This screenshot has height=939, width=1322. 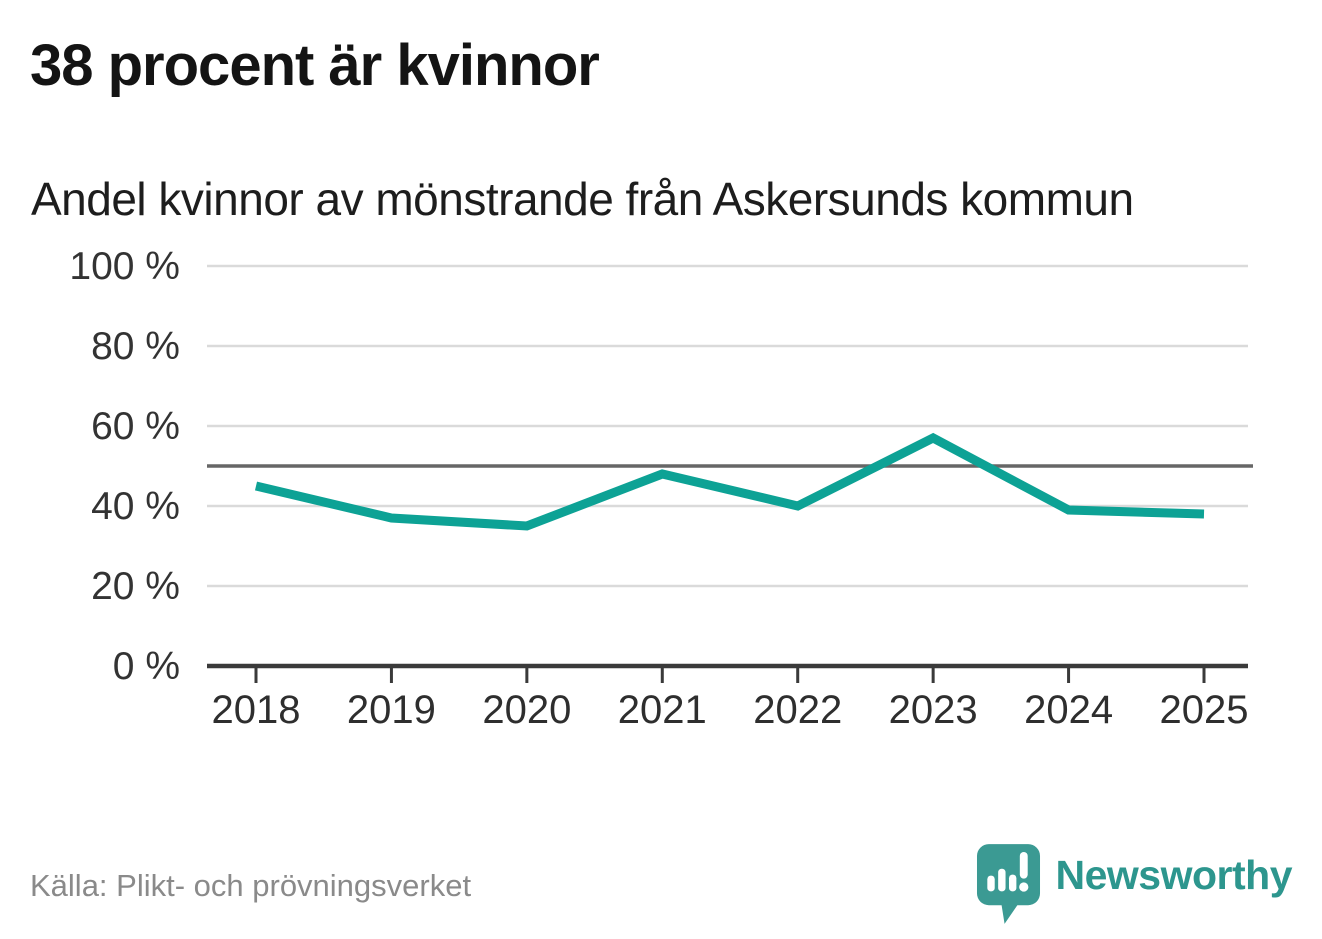 I want to click on x-axis-label: 2022, so click(x=797, y=710).